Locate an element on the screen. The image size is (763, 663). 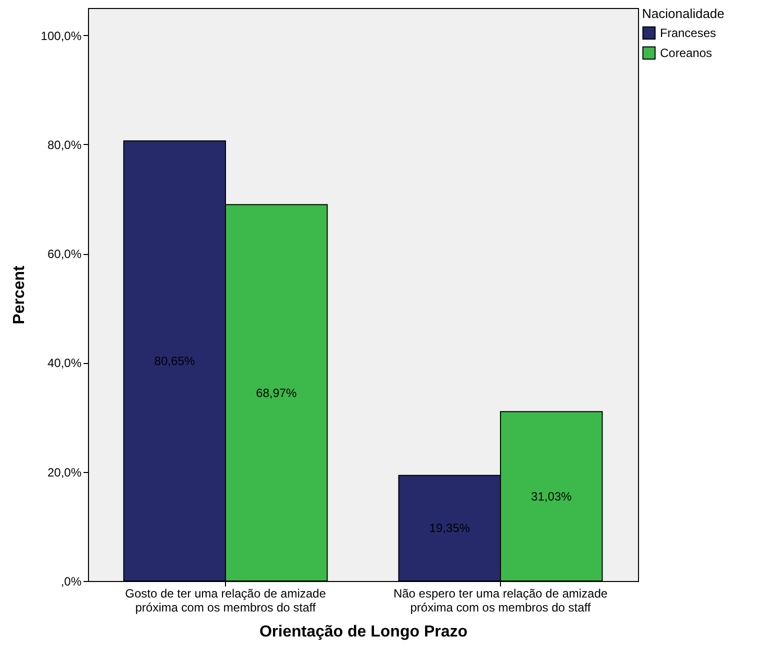
data-label: 19,35% is located at coordinates (449, 528).